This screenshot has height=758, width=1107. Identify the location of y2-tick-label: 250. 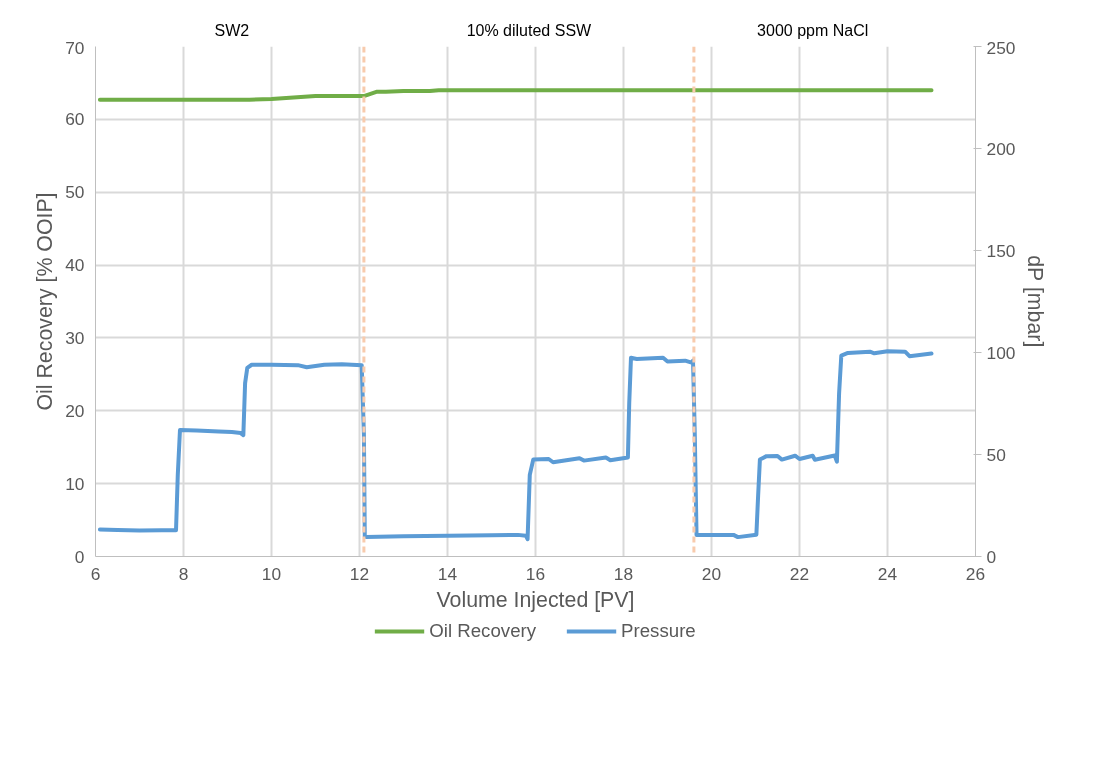
(1001, 47).